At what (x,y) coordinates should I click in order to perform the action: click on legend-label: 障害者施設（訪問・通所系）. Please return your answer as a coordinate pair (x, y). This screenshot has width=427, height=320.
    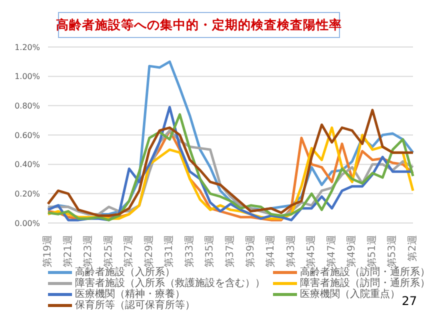
    Looking at the image, I should click on (363, 283).